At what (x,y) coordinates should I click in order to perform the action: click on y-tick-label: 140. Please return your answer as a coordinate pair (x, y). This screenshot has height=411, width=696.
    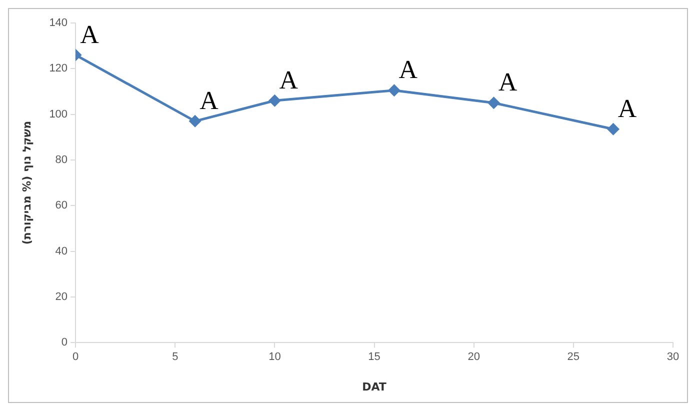
    Looking at the image, I should click on (58, 23).